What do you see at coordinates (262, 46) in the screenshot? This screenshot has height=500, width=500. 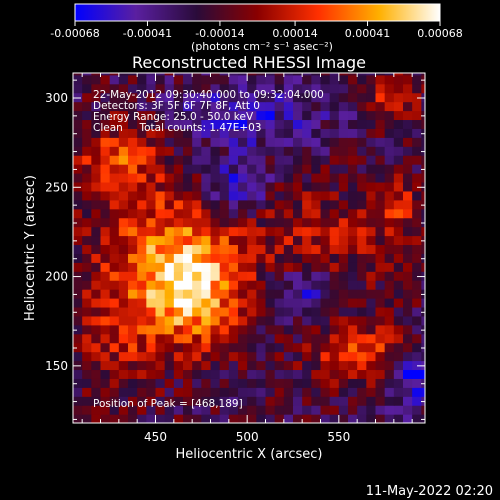 I see `colorbar-units: (photons cm⁻² s⁻¹ asec⁻²)` at bounding box center [262, 46].